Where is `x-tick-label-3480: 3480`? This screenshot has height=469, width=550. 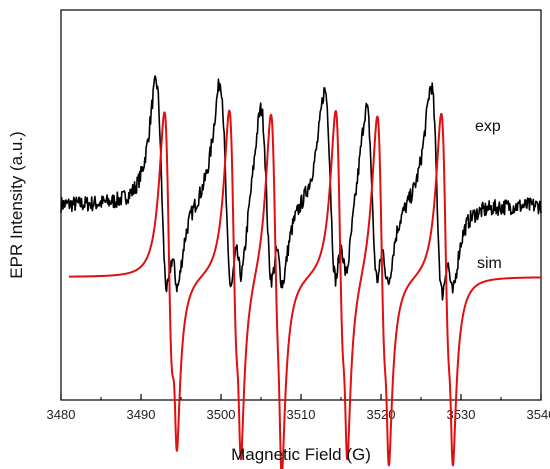
x-tick-label-3480: 3480 is located at coordinates (61, 414).